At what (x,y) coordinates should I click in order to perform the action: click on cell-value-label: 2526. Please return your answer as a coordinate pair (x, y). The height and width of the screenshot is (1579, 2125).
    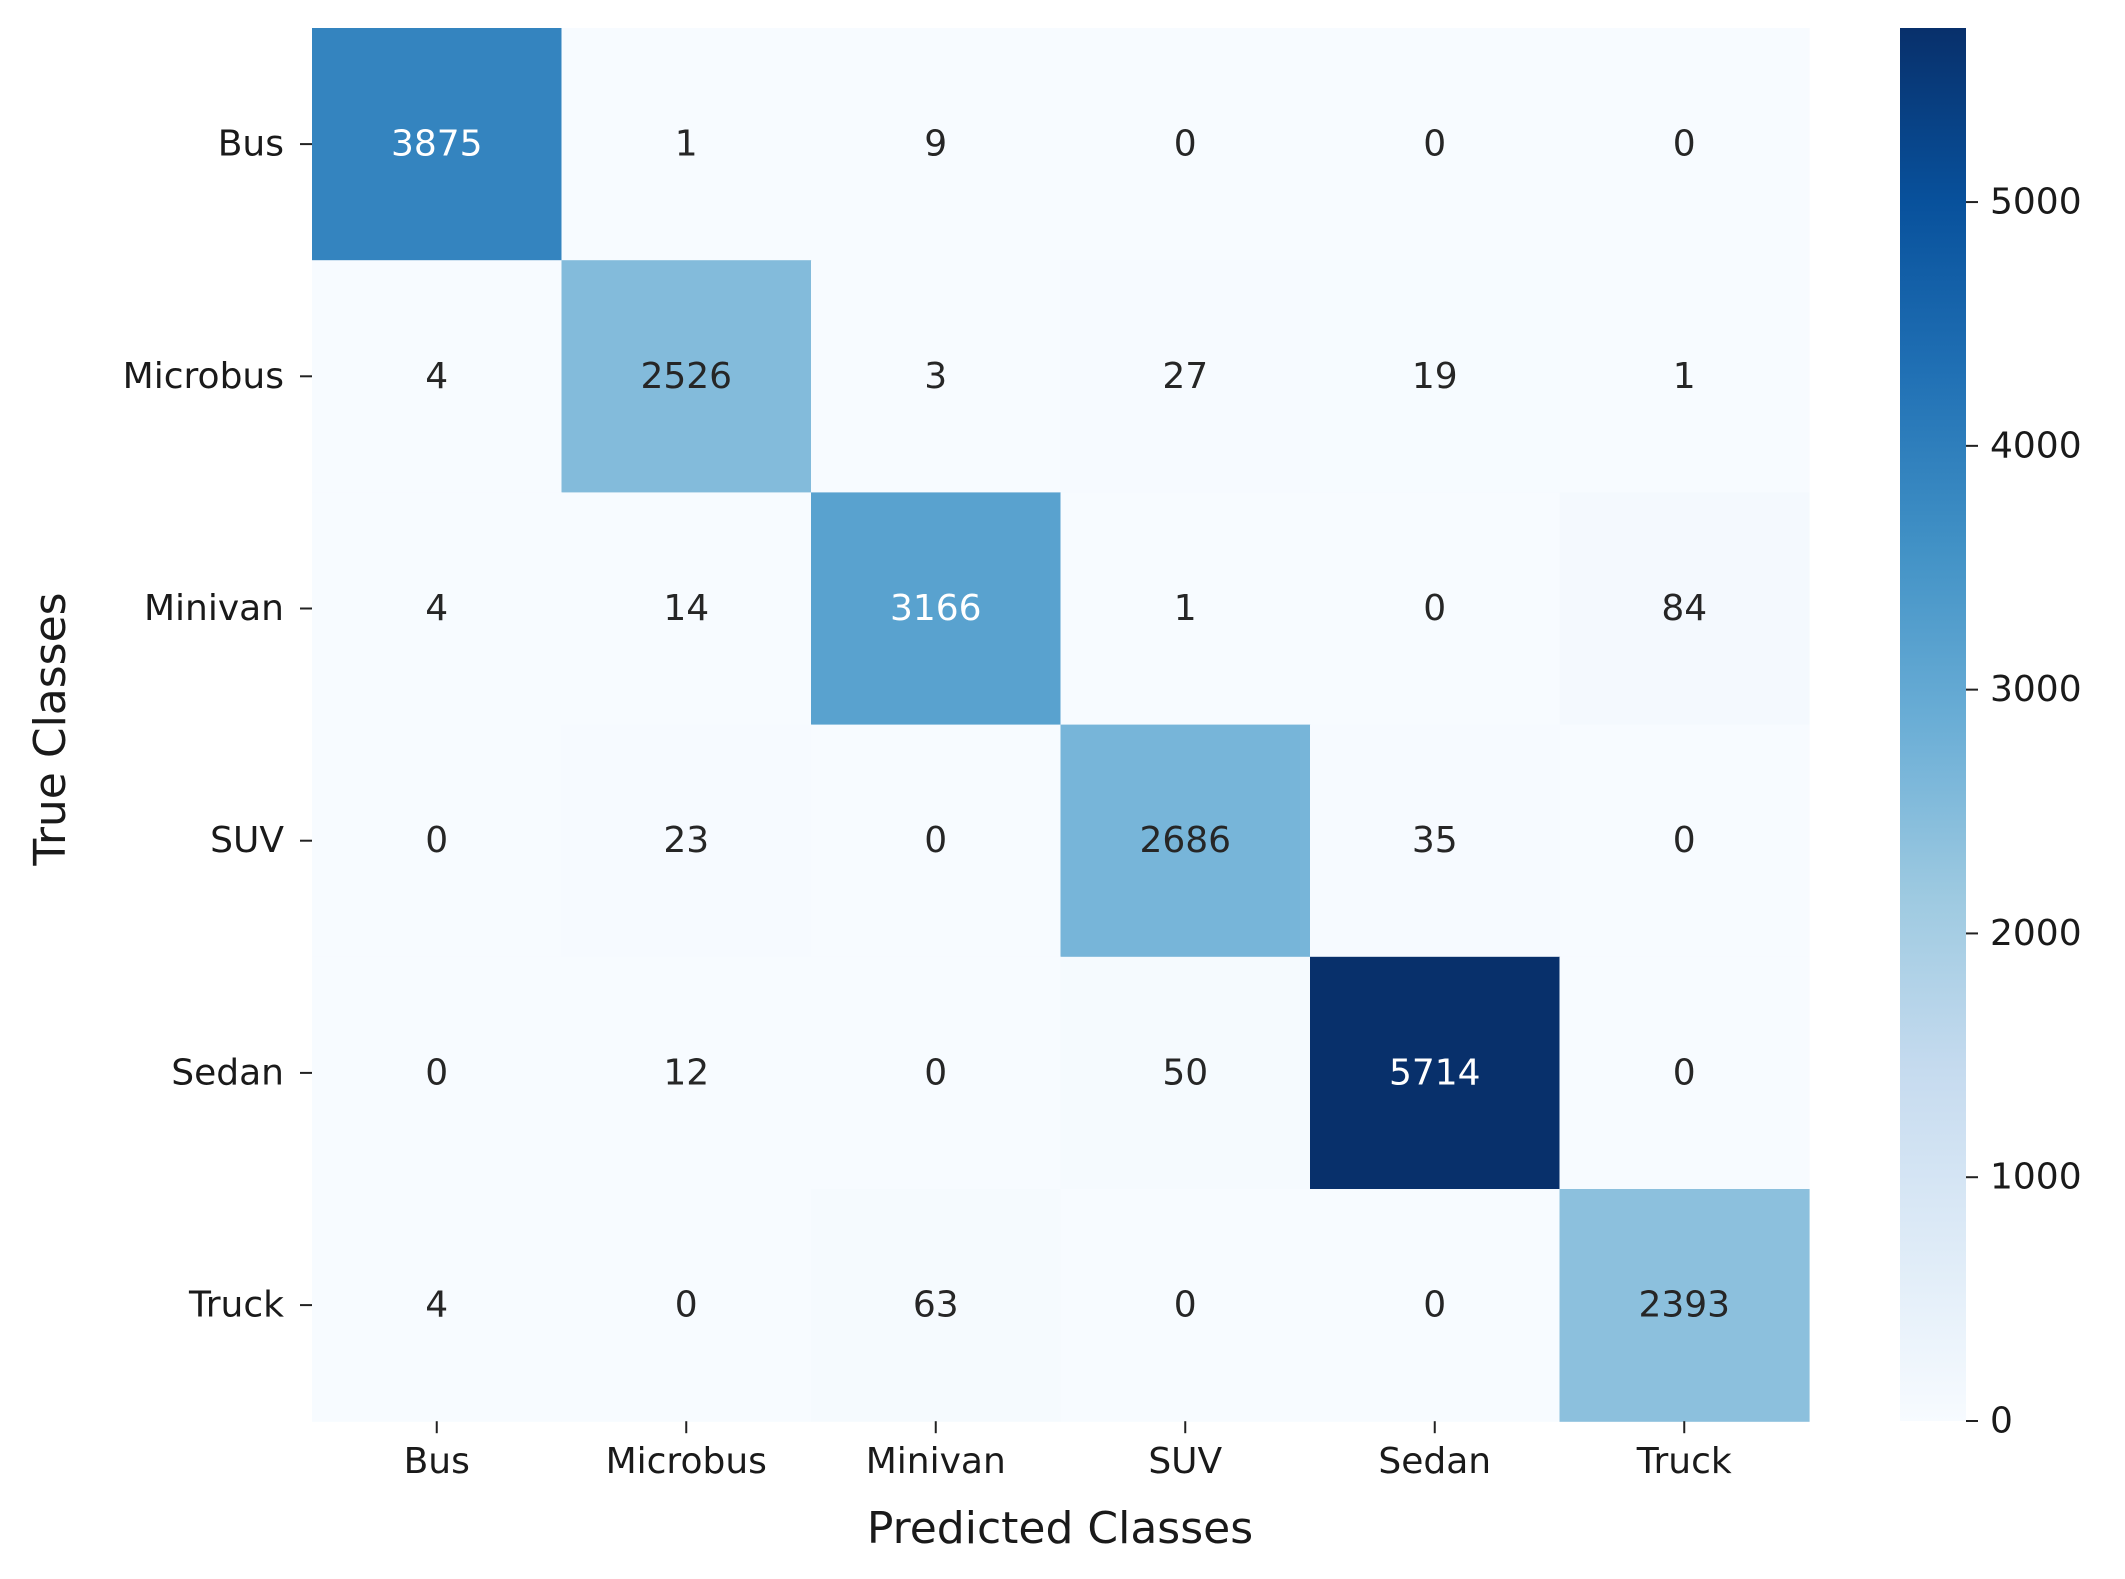
    Looking at the image, I should click on (686, 376).